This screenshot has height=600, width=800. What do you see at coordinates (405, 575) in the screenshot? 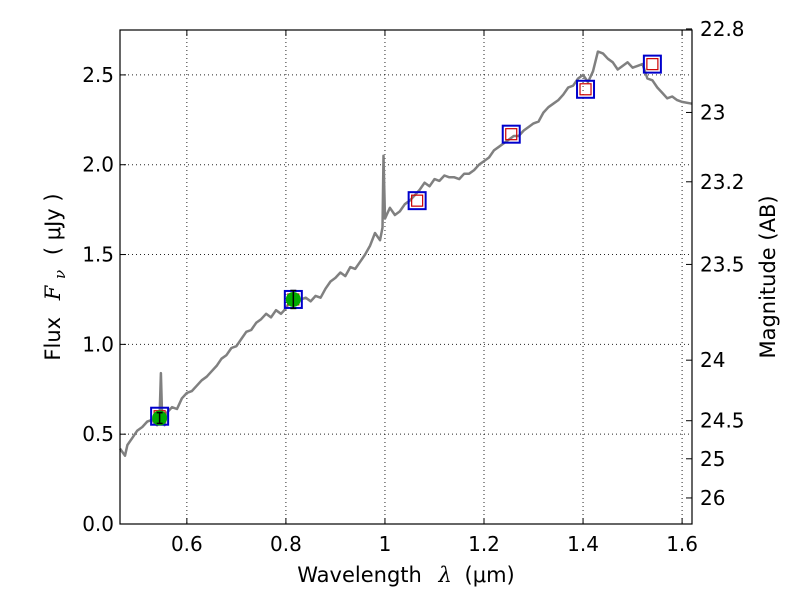
I see `x-axis-label: Wavelength λ (μm)` at bounding box center [405, 575].